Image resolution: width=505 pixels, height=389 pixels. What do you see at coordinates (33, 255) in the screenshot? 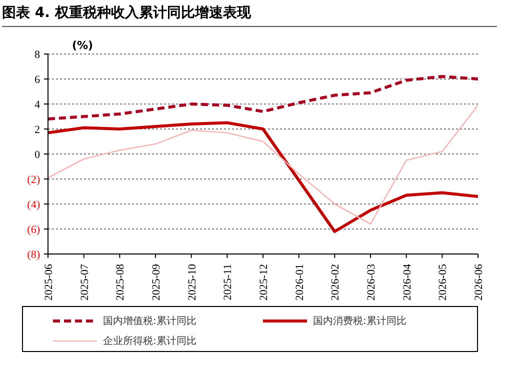
I see `y-tick-label: (8)` at bounding box center [33, 255].